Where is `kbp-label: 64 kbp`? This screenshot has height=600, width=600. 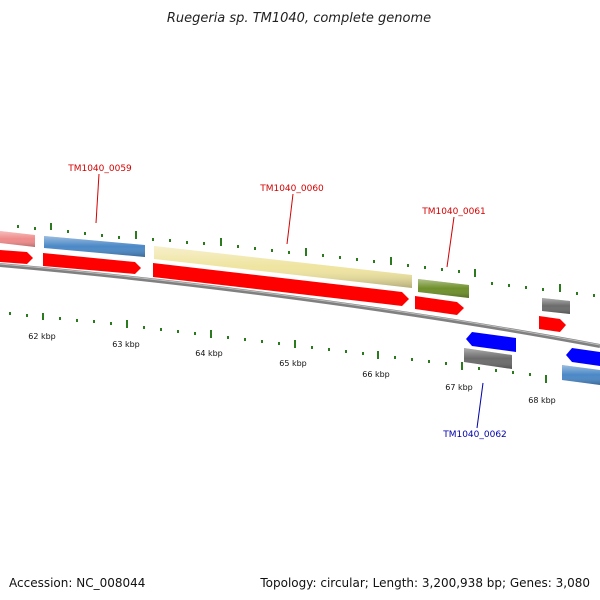 kbp-label: 64 kbp is located at coordinates (209, 353).